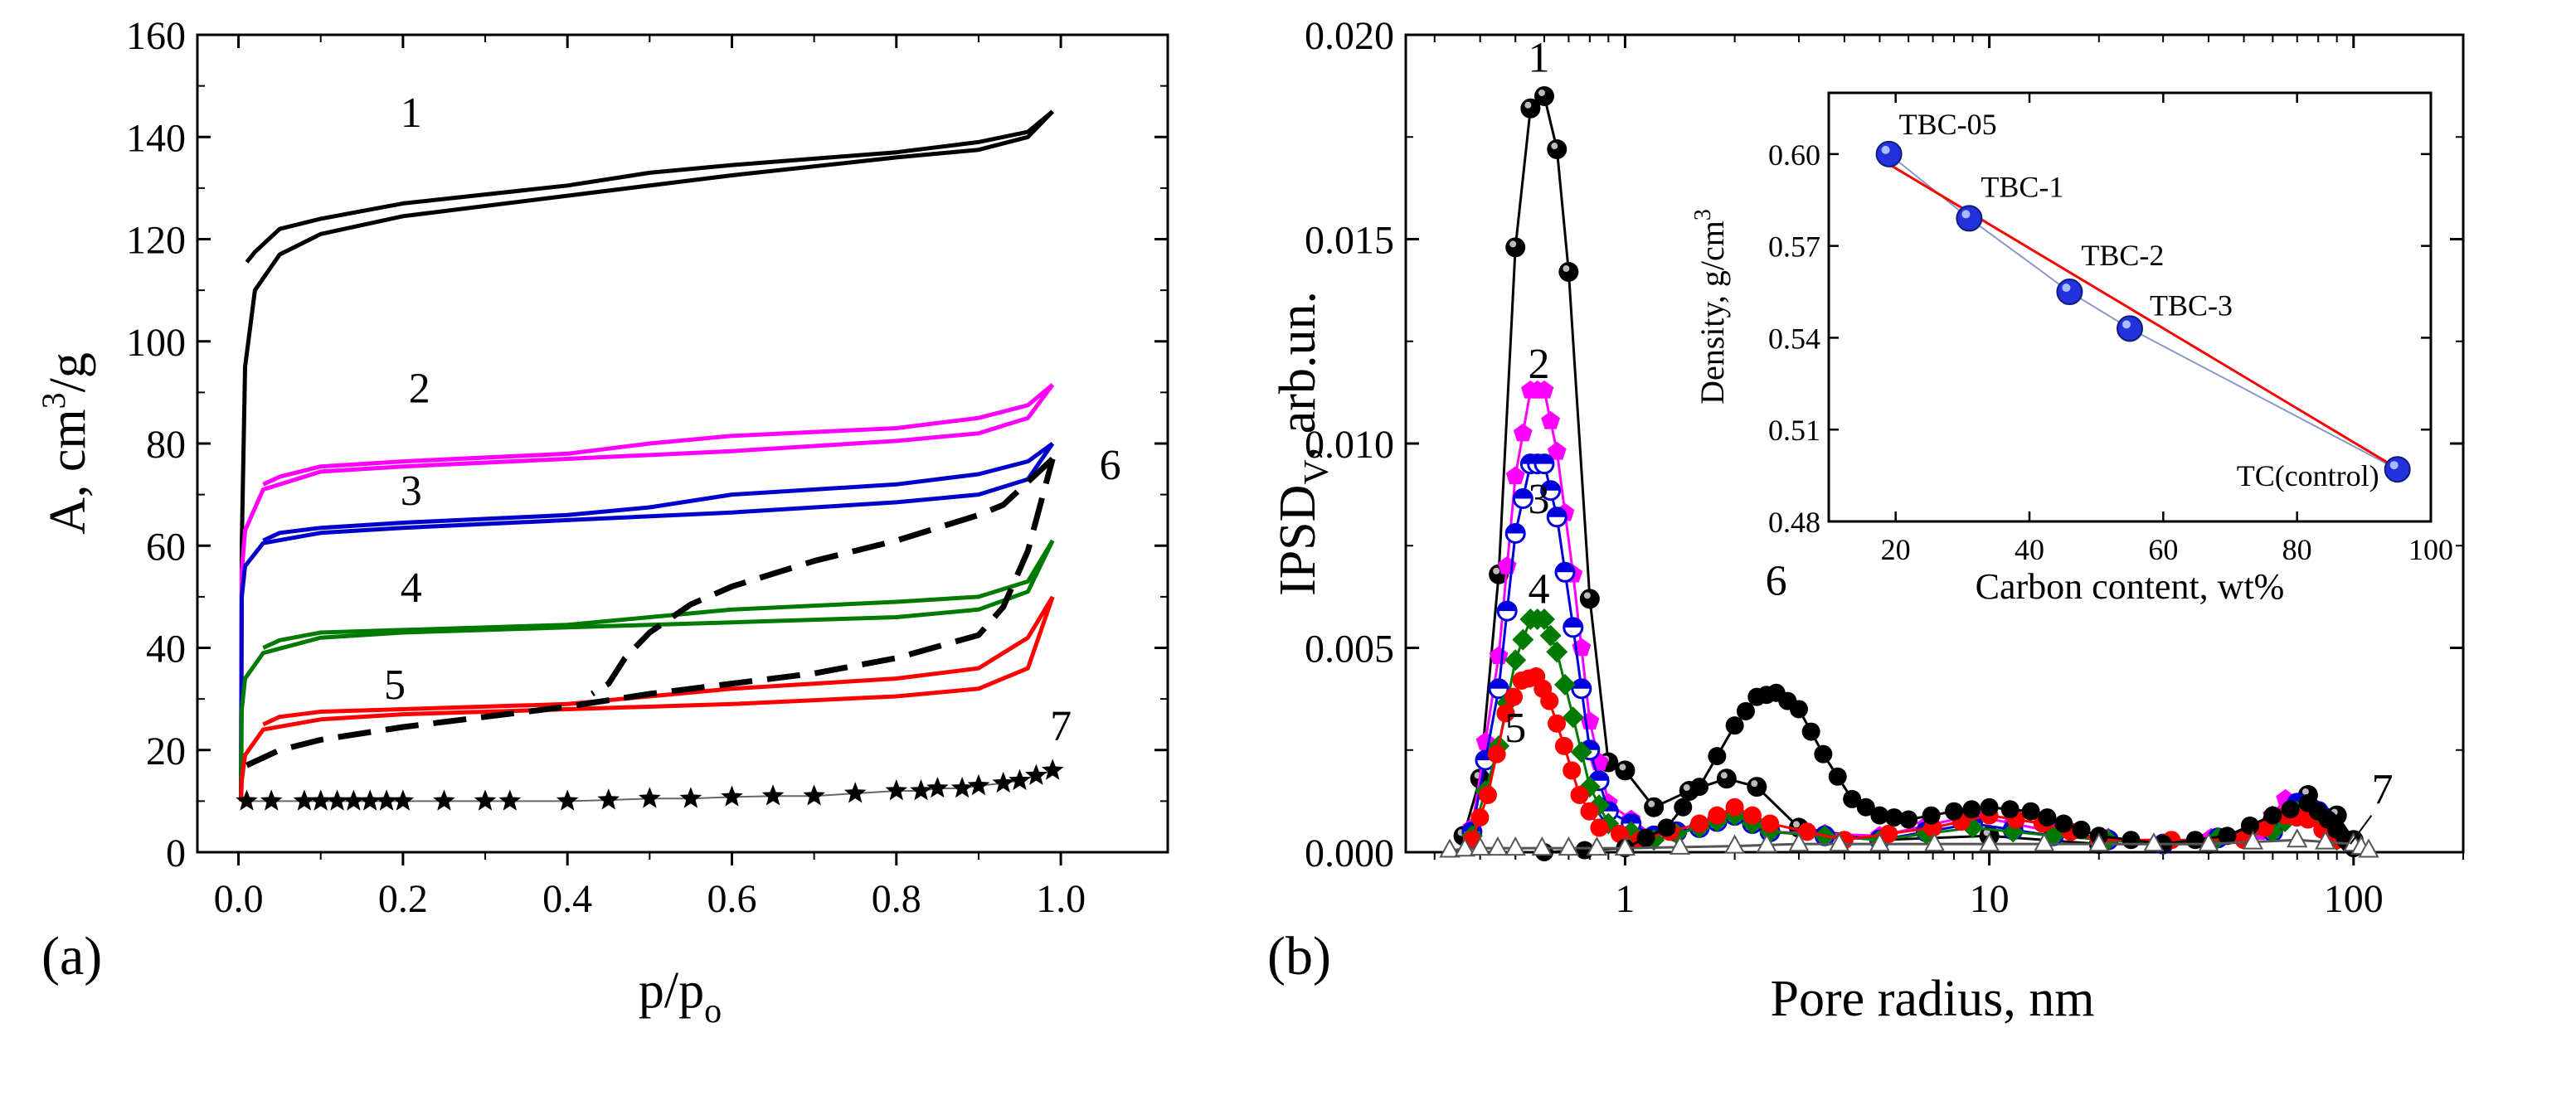 The width and height of the screenshot is (2576, 1115). I want to click on x-tick-label: 1.0, so click(1061, 899).